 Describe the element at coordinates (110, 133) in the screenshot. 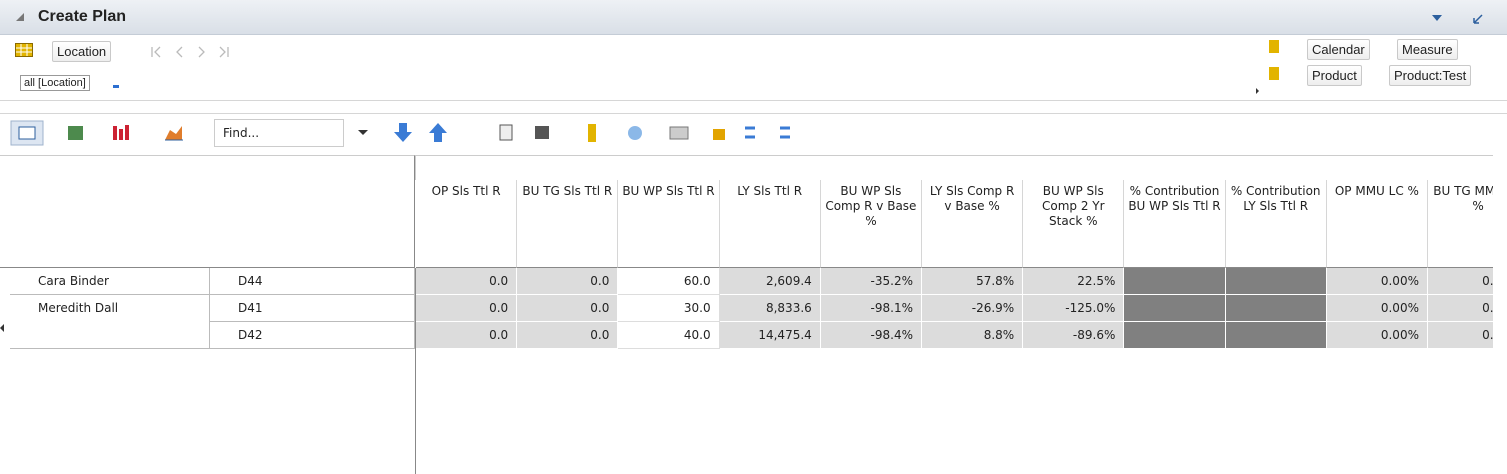

I see `view-buttons` at that location.